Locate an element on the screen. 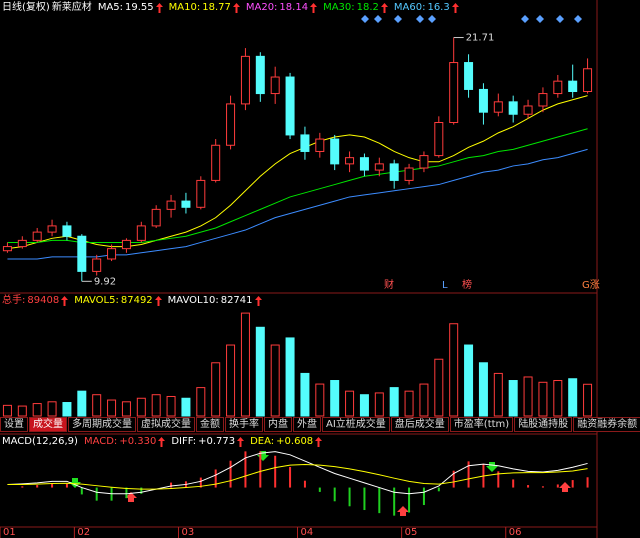  tab: 外盘 is located at coordinates (307, 424).